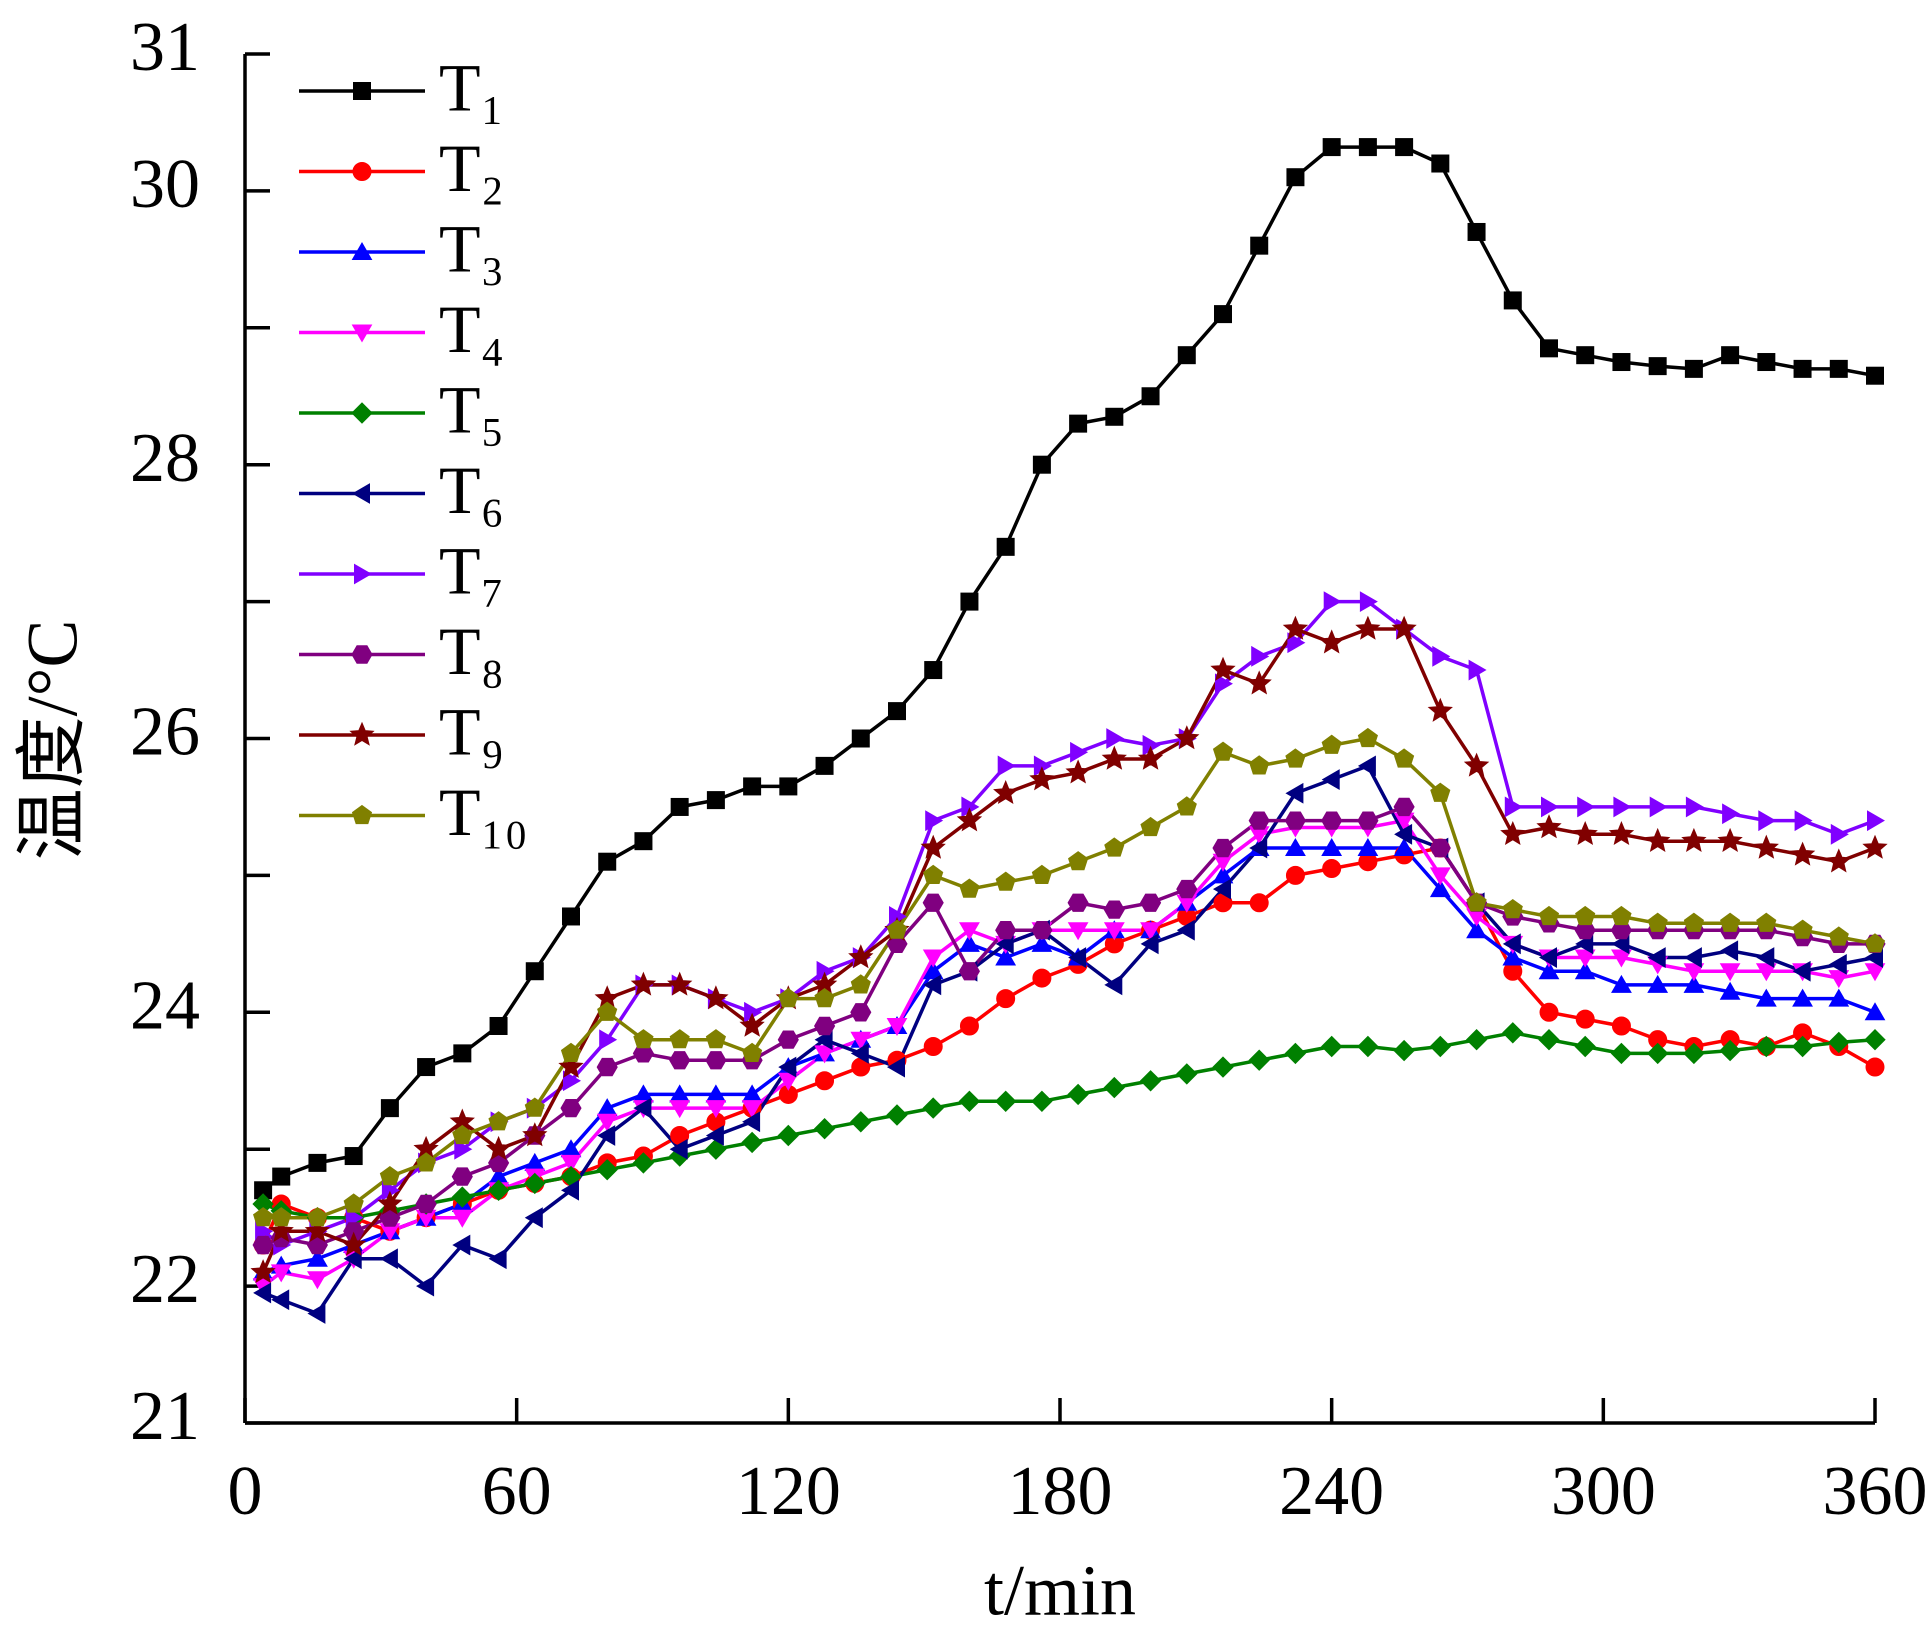 The height and width of the screenshot is (1646, 1932). Describe the element at coordinates (1875, 1491) in the screenshot. I see `x-tick-label: 360` at that location.